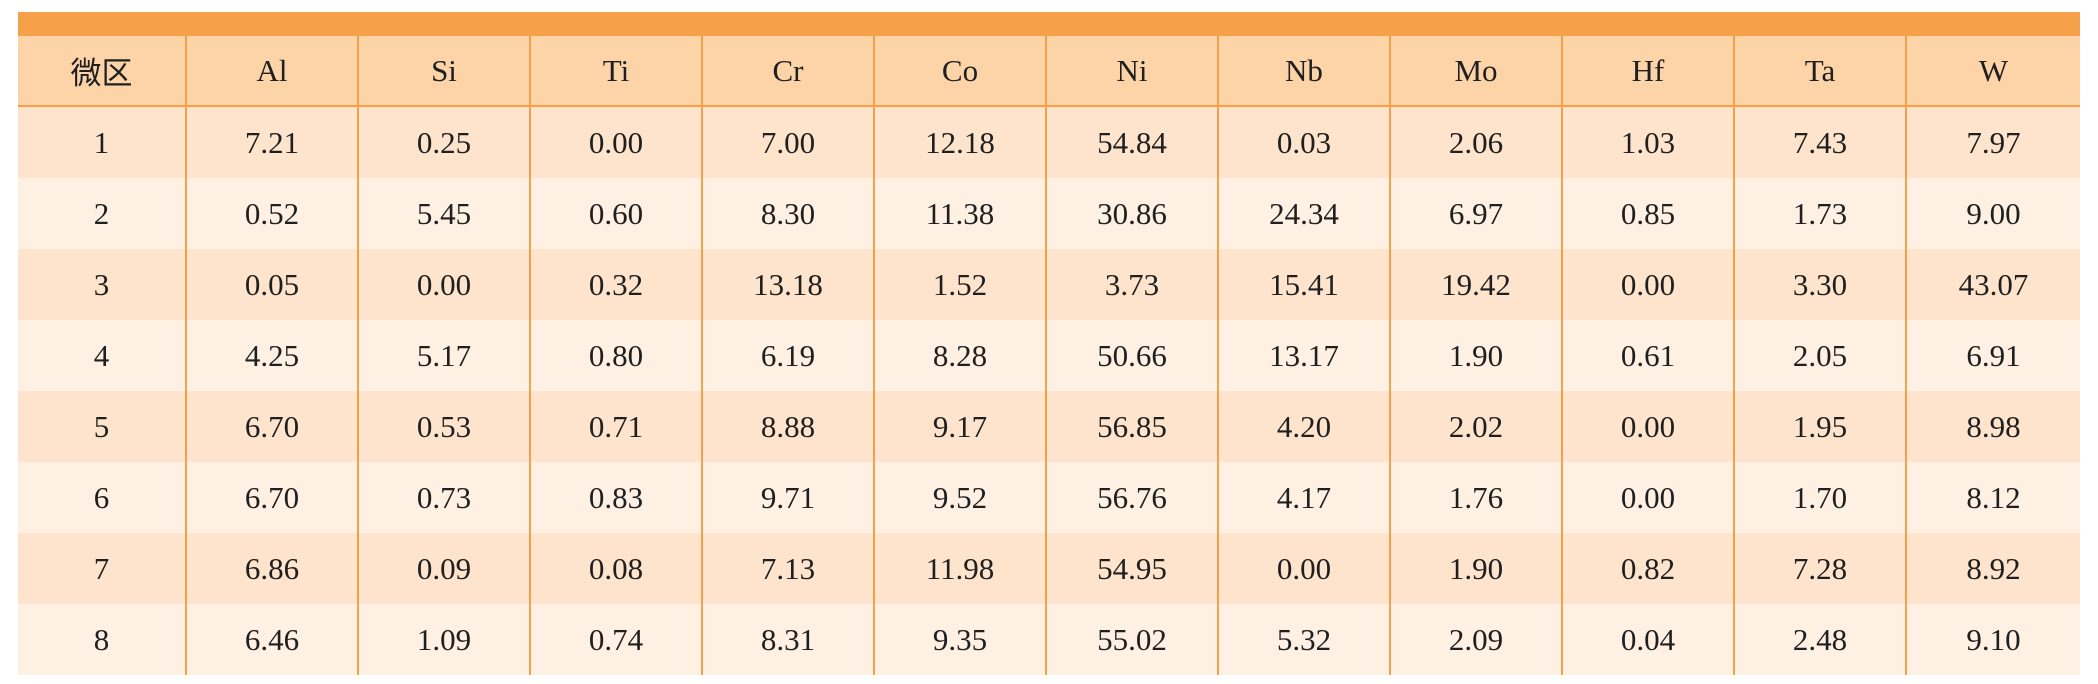  What do you see at coordinates (787, 426) in the screenshot?
I see `table-cell-value: 8.88` at bounding box center [787, 426].